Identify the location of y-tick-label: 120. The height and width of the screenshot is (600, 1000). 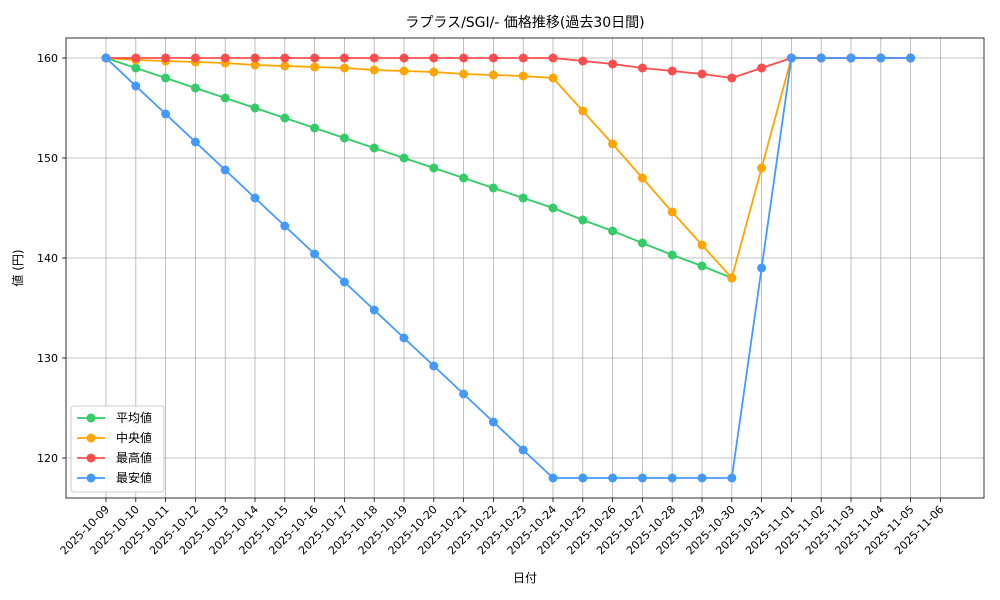
(47, 458).